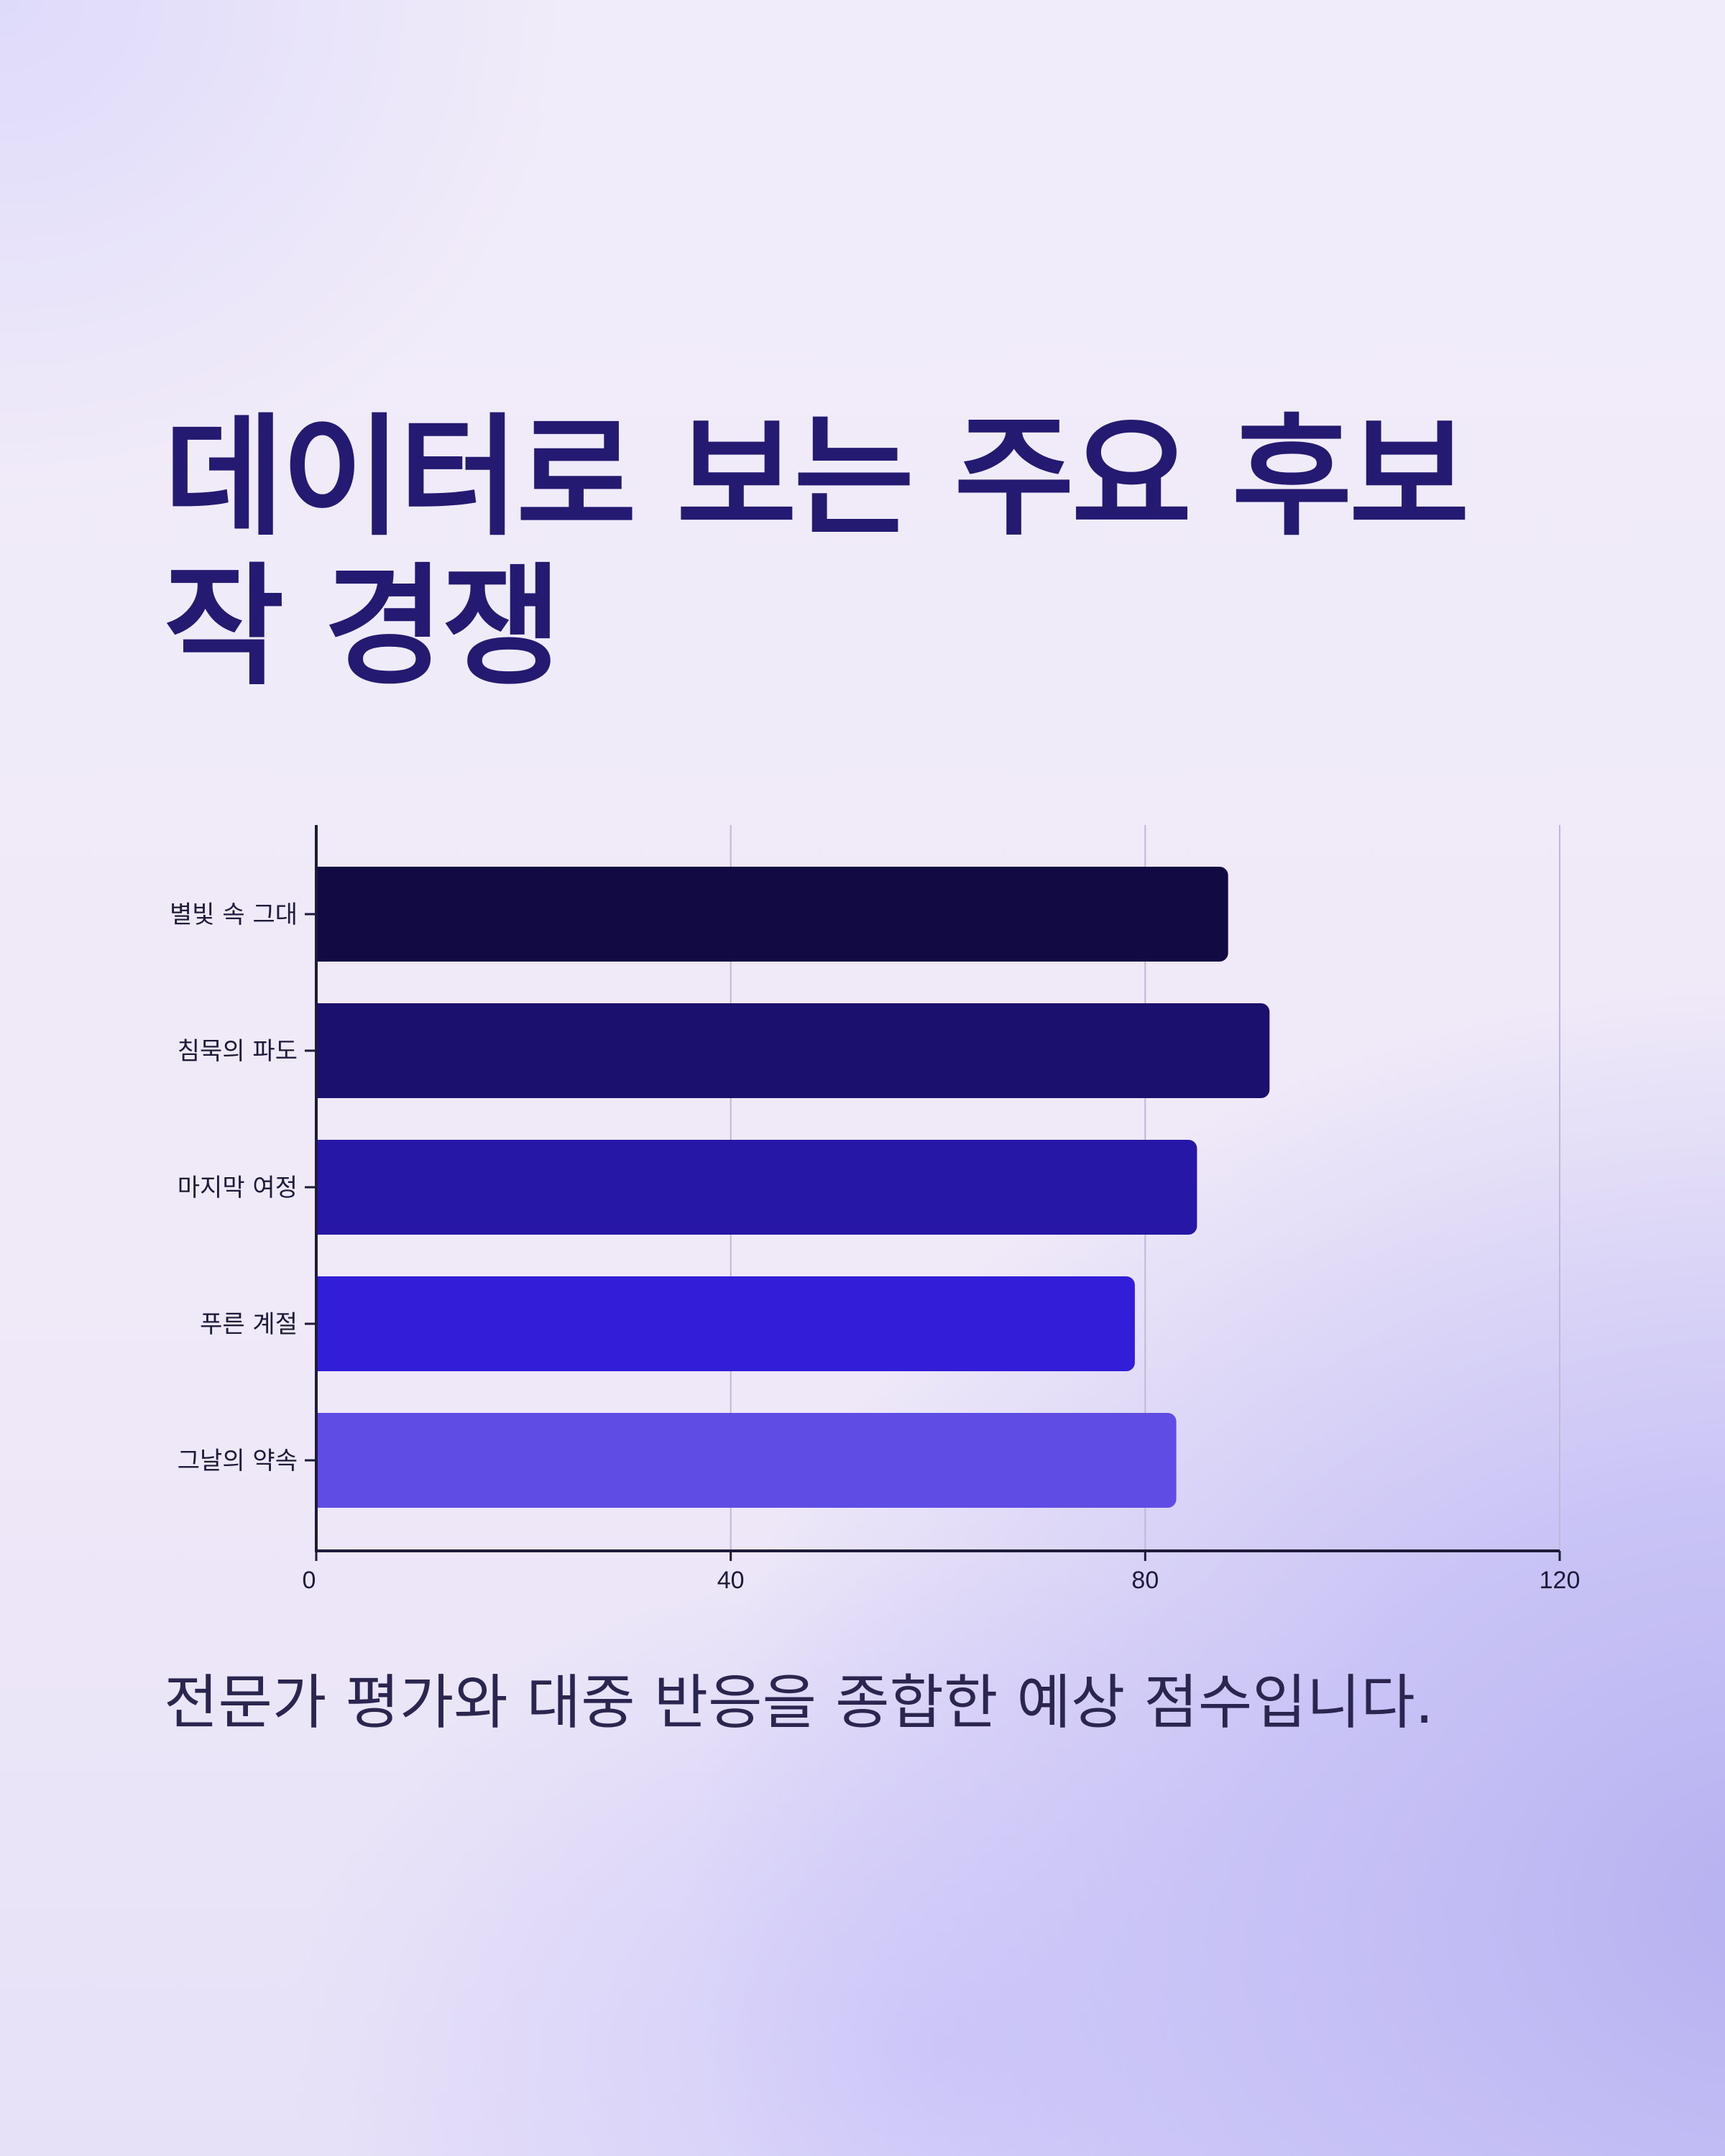 The image size is (1725, 2156). What do you see at coordinates (238, 1461) in the screenshot?
I see `category-label: 그날의 약속` at bounding box center [238, 1461].